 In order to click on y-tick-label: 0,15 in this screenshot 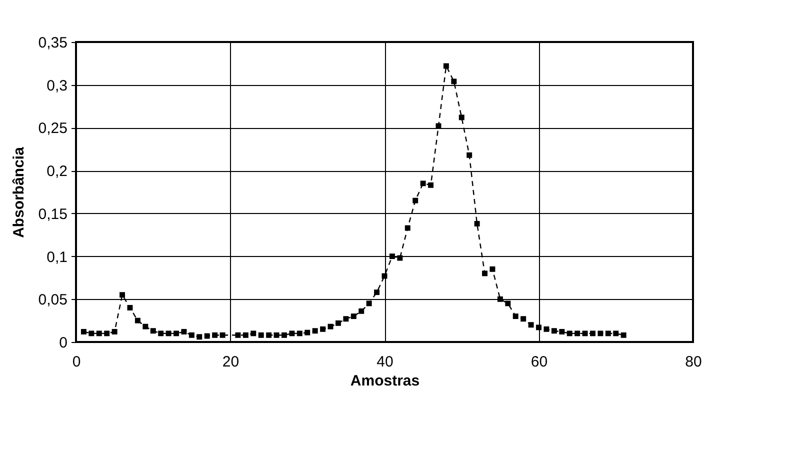, I will do `click(53, 214)`.